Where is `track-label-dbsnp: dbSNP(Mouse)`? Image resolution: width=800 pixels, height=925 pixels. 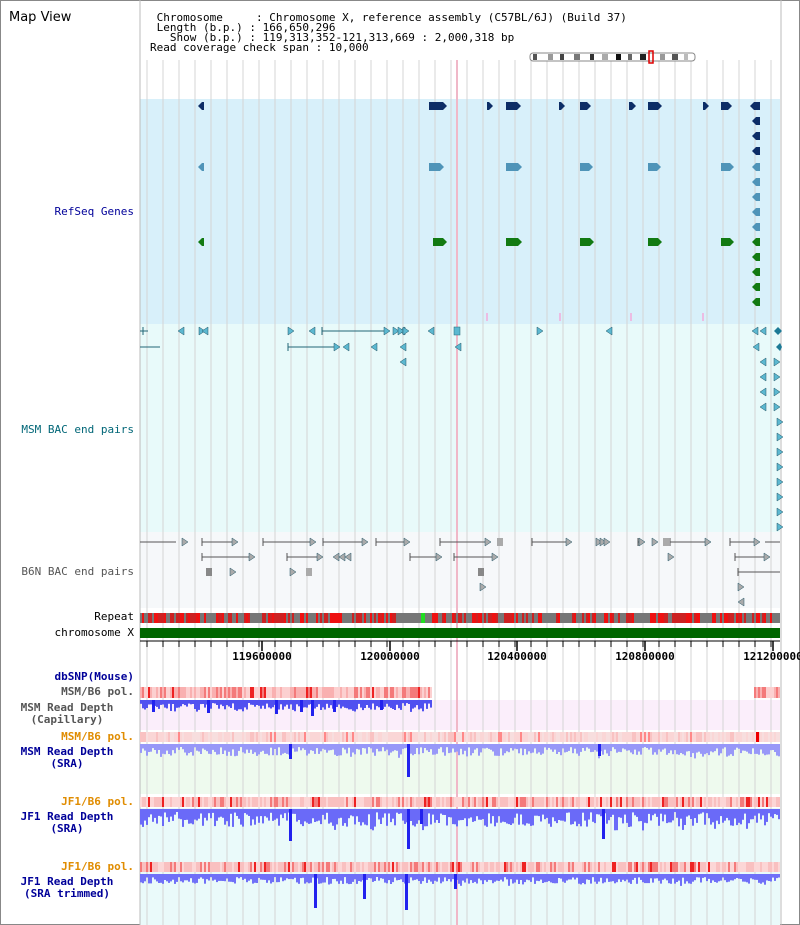 track-label-dbsnp: dbSNP(Mouse) is located at coordinates (94, 676).